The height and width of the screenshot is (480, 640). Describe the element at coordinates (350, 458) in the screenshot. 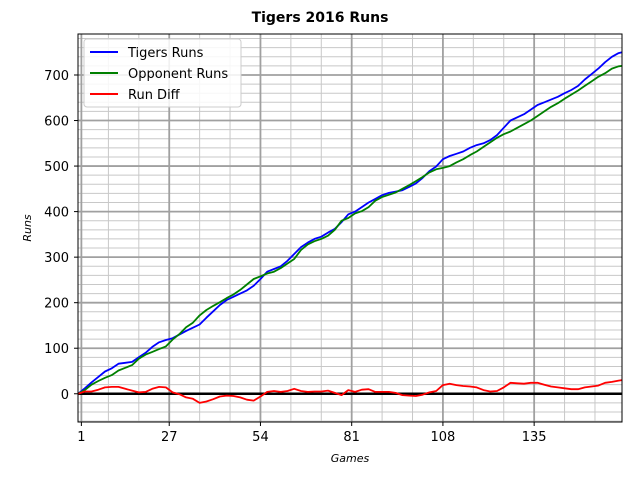

I see `x-axis-label: Games` at that location.